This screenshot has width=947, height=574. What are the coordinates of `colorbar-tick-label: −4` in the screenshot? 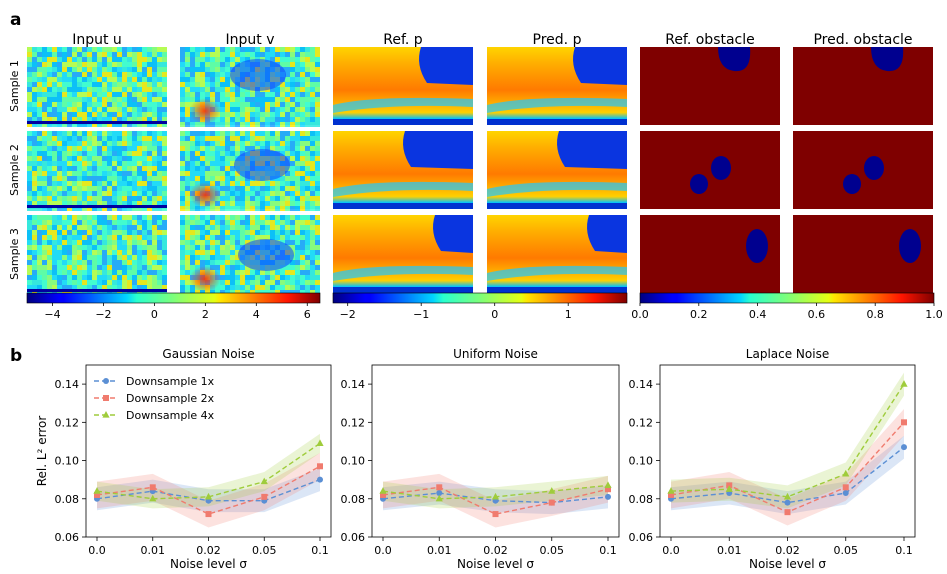 It's located at (52, 314).